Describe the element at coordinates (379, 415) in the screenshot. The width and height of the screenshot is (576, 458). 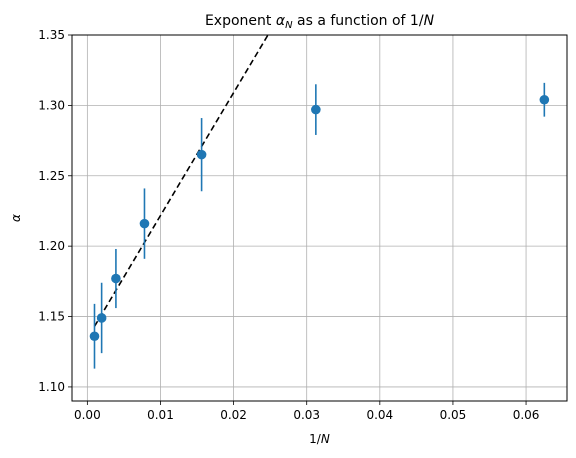
I see `x-tick-label: 0.04` at that location.